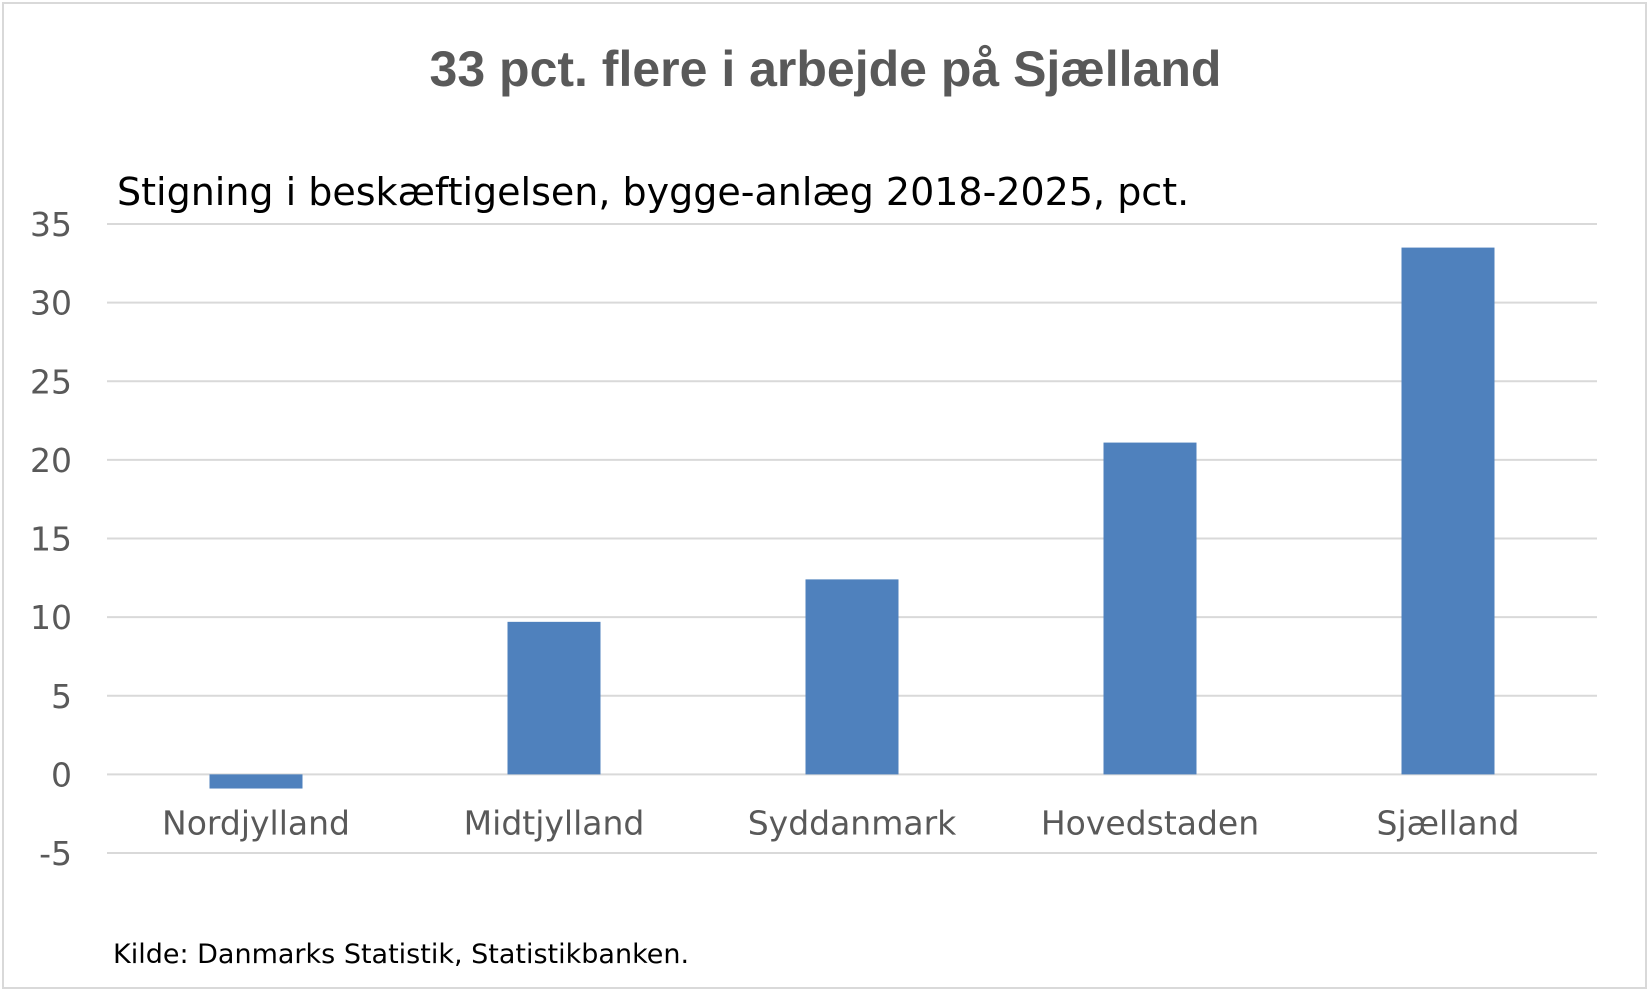 The width and height of the screenshot is (1651, 993). Describe the element at coordinates (256, 781) in the screenshot. I see `bar-nordjylland` at that location.